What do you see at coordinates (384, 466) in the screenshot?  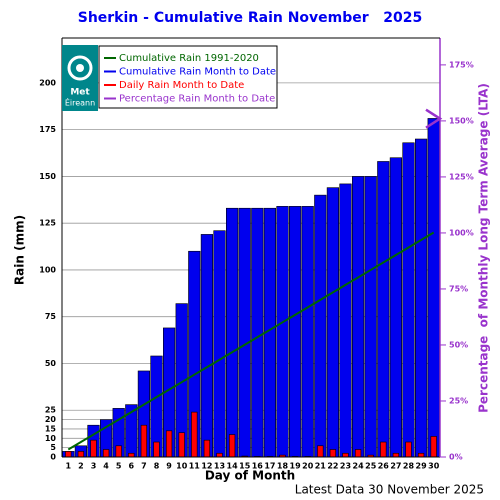 I see `x-tick-label: 26` at bounding box center [384, 466].